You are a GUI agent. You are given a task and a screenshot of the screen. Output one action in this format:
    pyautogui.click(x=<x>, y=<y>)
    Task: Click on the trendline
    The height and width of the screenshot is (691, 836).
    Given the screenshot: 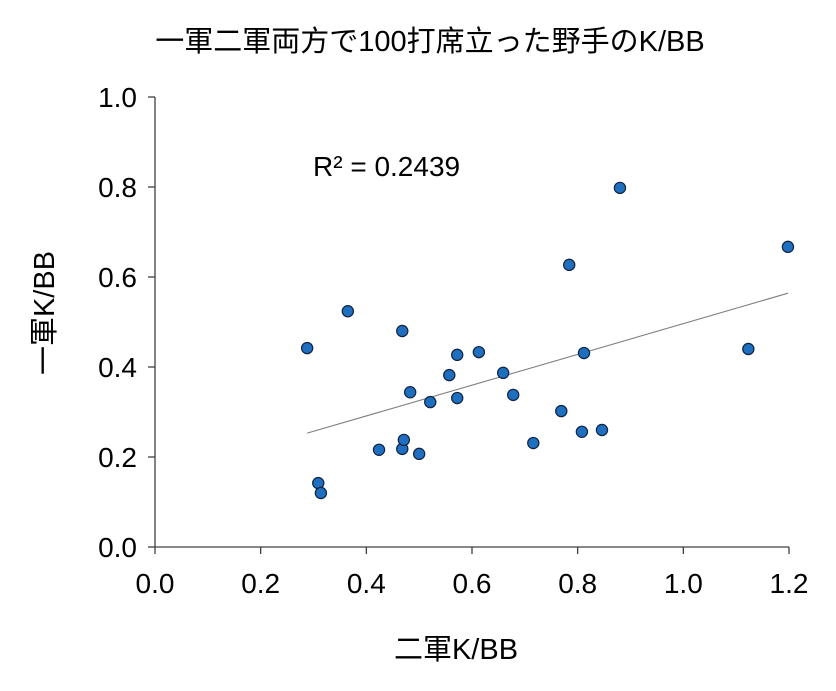 What is the action you would take?
    pyautogui.click(x=548, y=363)
    